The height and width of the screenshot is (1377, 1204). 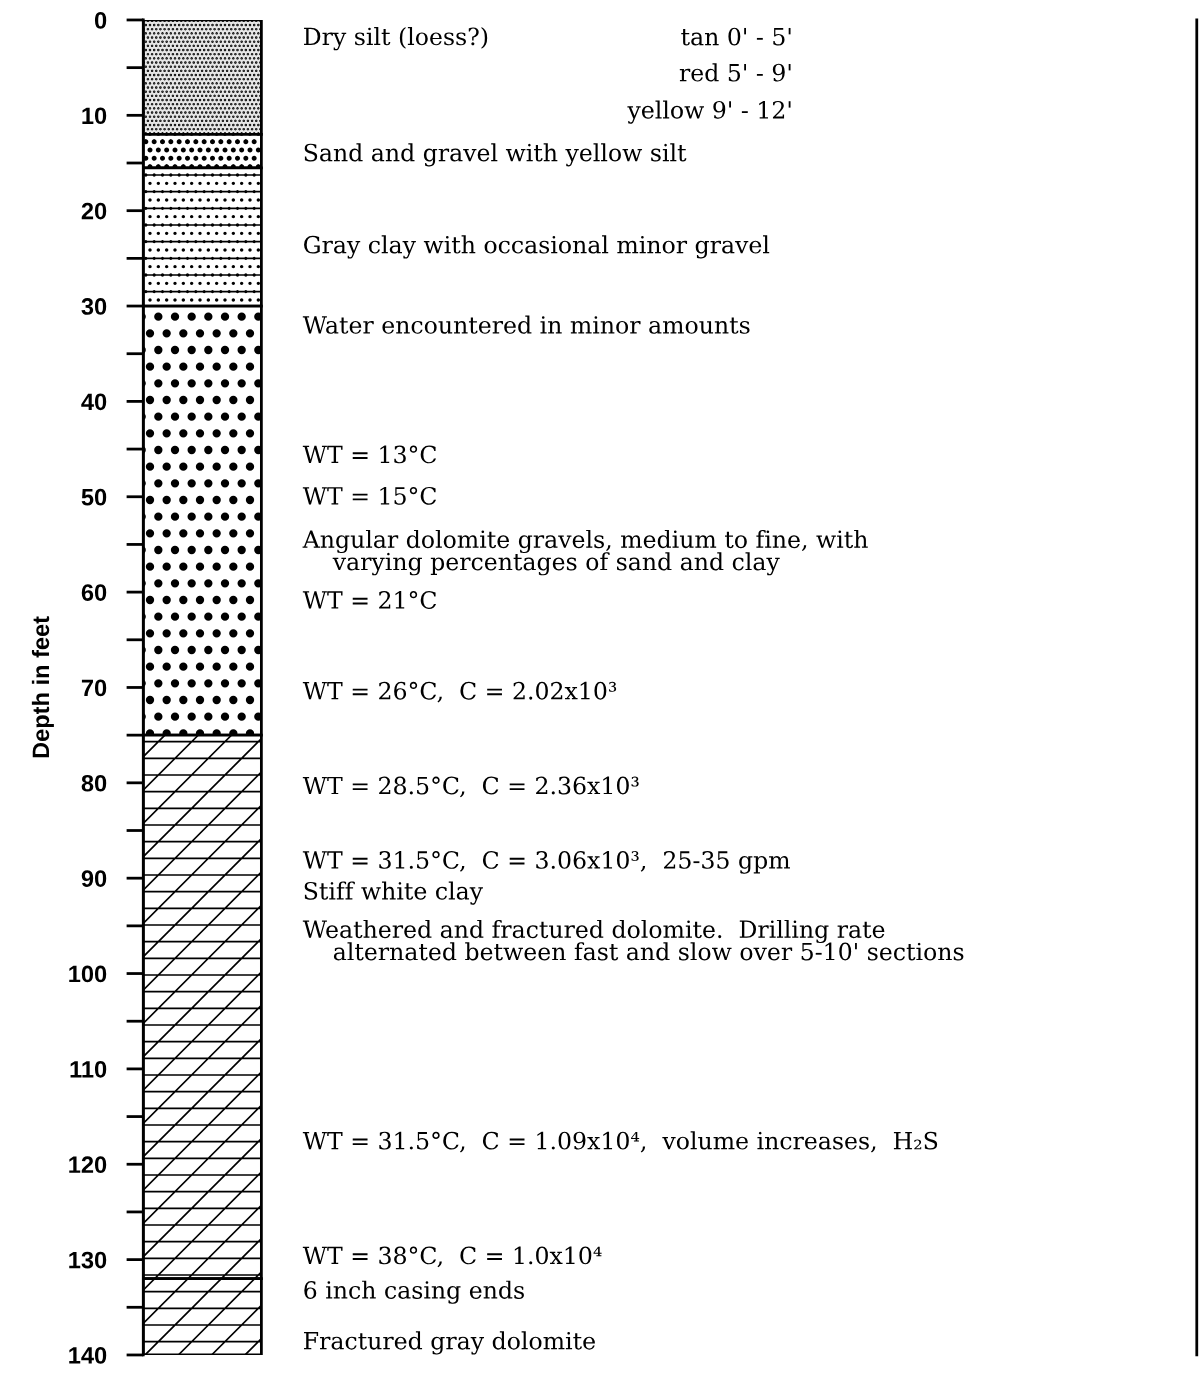 What do you see at coordinates (94, 497) in the screenshot?
I see `y-tick-label: 50` at bounding box center [94, 497].